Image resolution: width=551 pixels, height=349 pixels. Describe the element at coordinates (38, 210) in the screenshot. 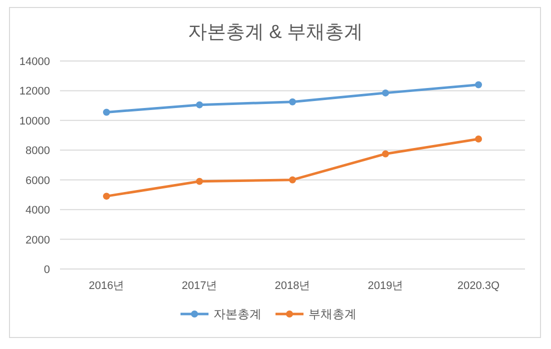

I see `y-tick-label: 4000` at that location.